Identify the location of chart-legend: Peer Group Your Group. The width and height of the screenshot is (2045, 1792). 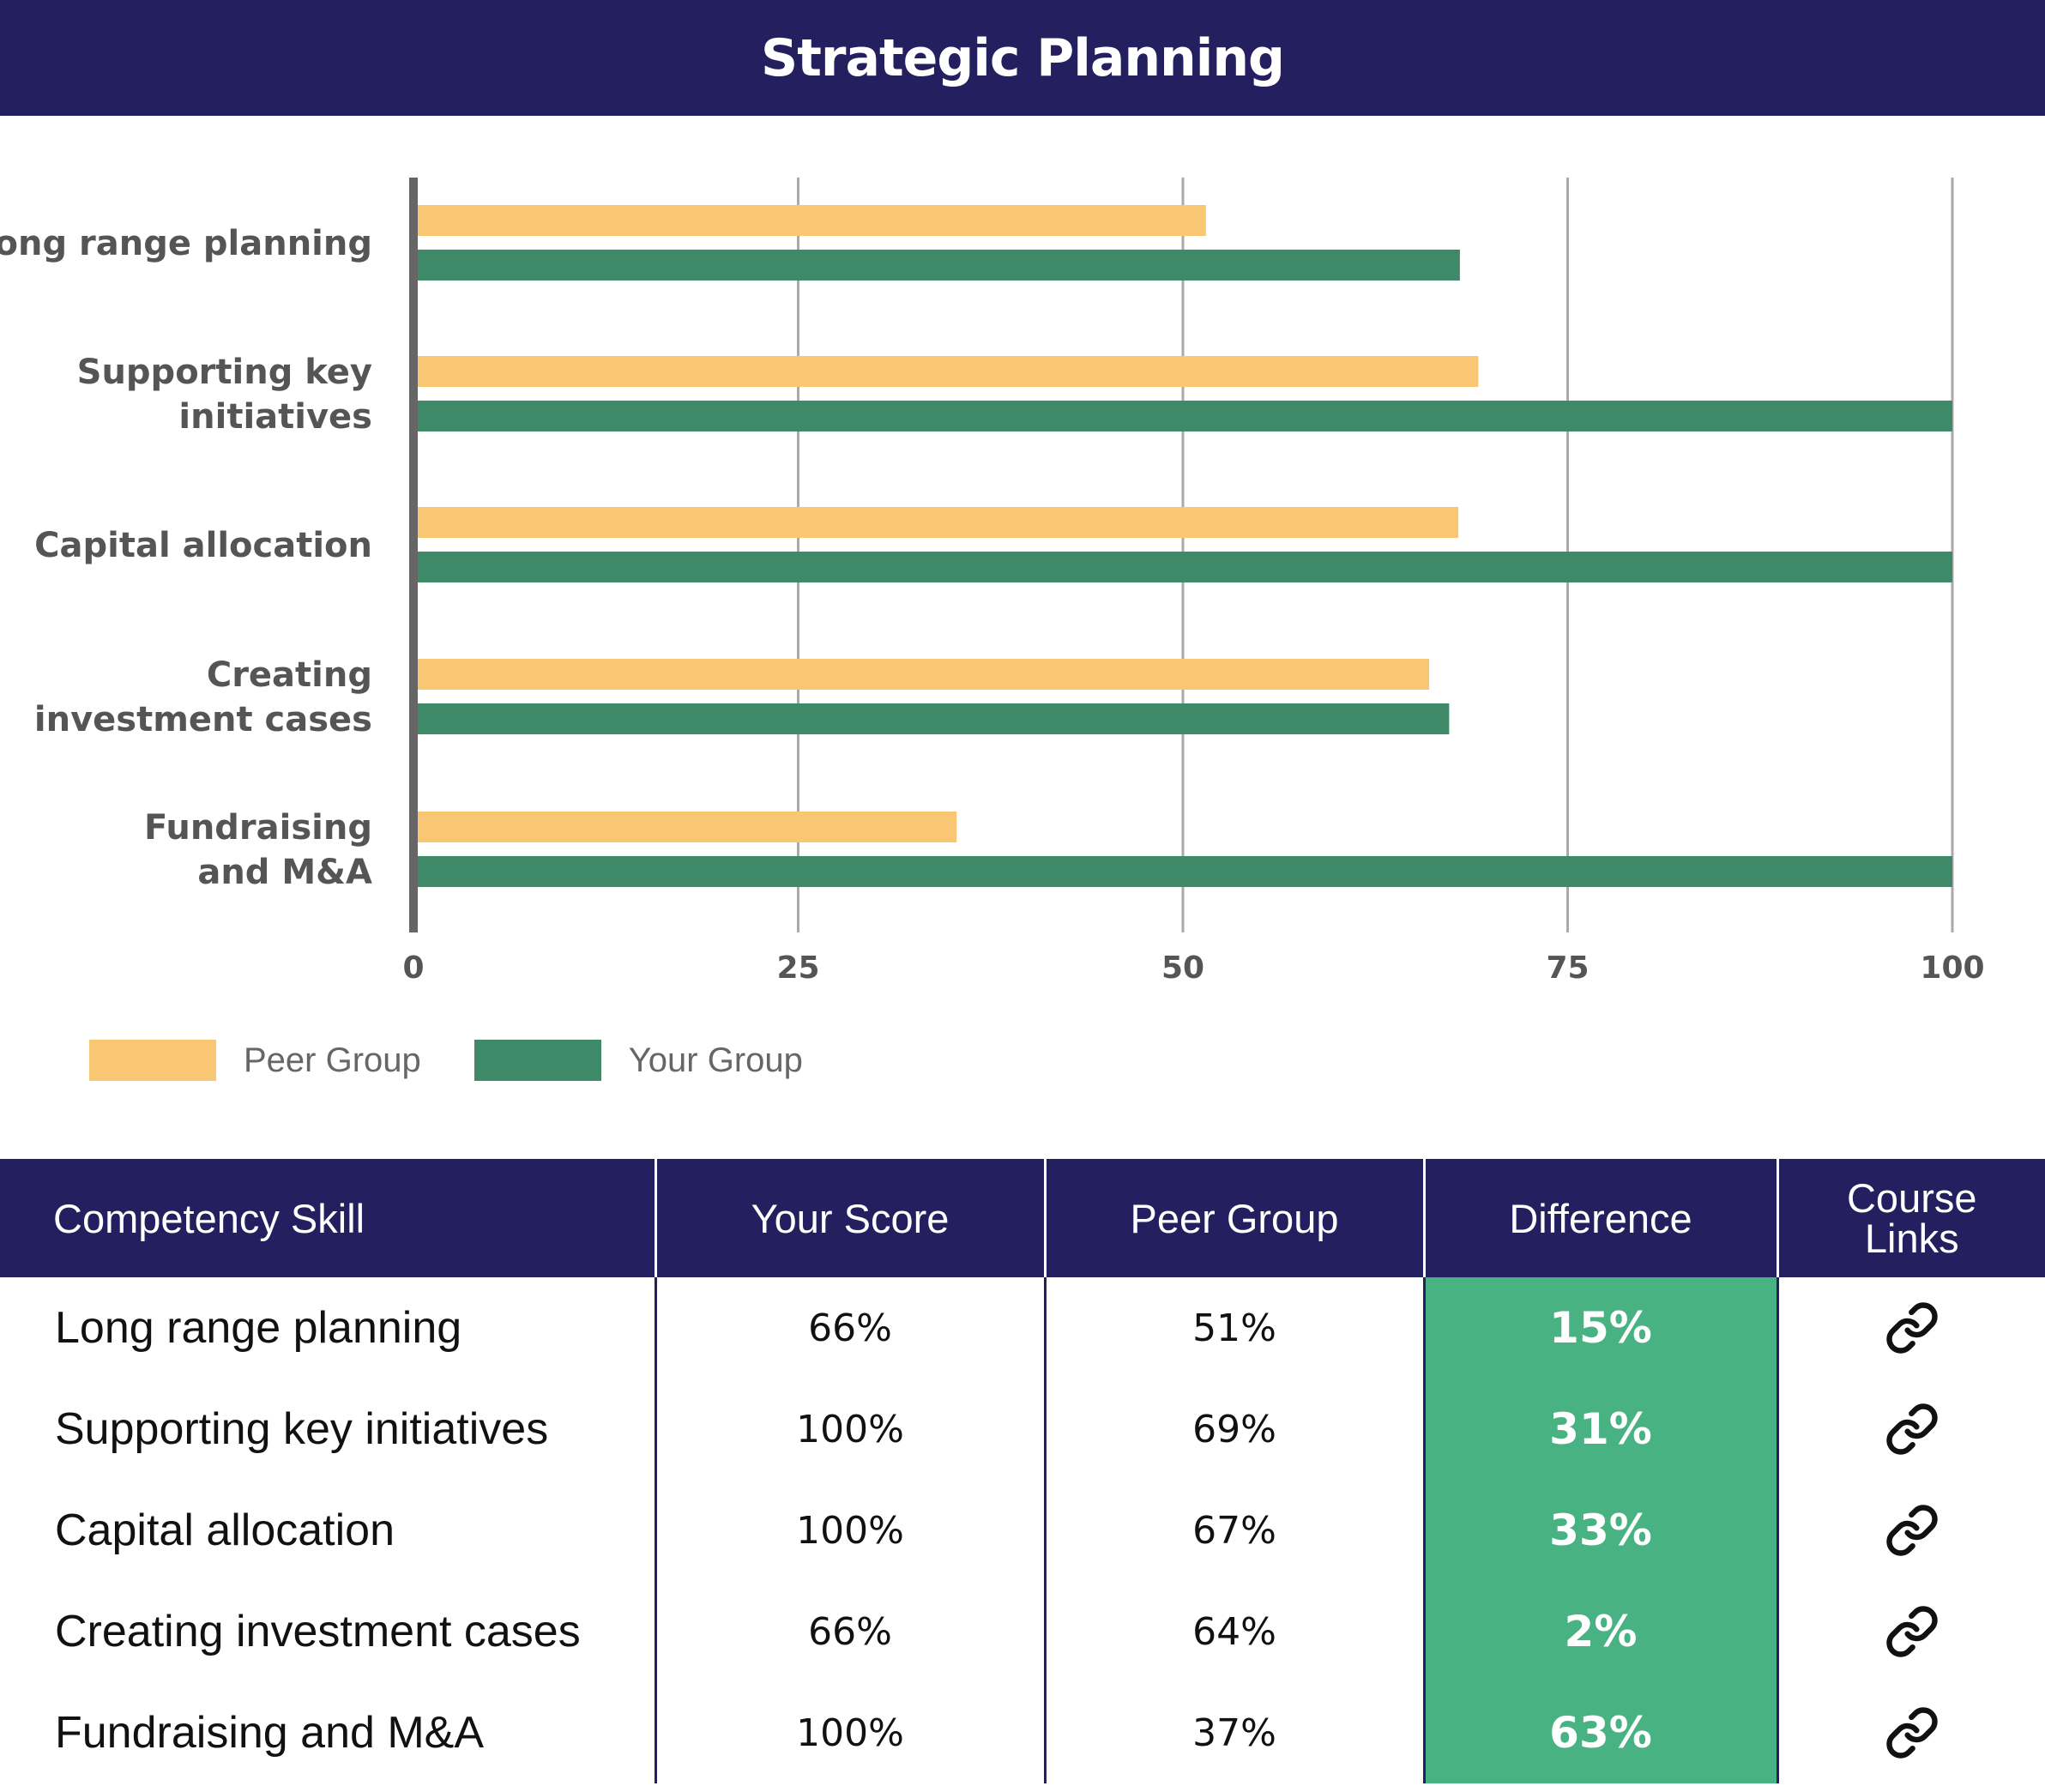
(472, 1060).